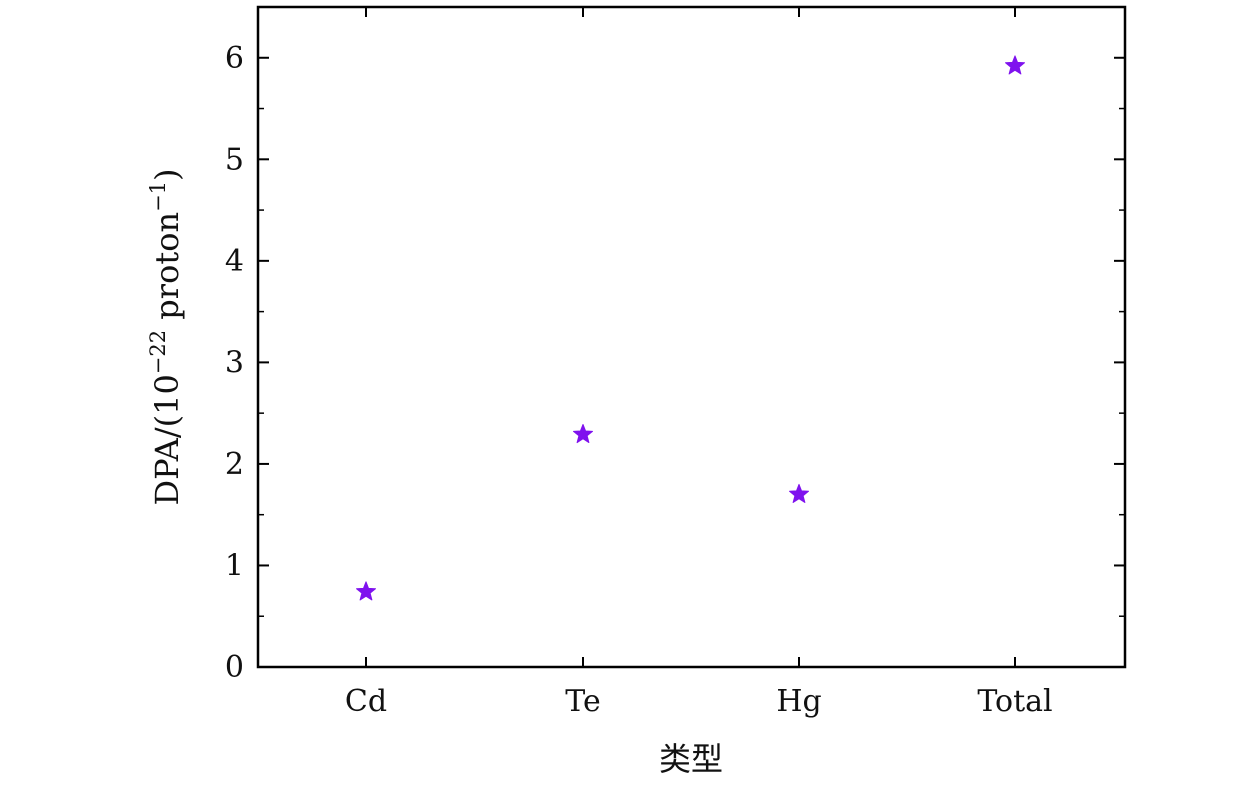 The image size is (1260, 787). What do you see at coordinates (691, 759) in the screenshot?
I see `x-axis-title: 类型` at bounding box center [691, 759].